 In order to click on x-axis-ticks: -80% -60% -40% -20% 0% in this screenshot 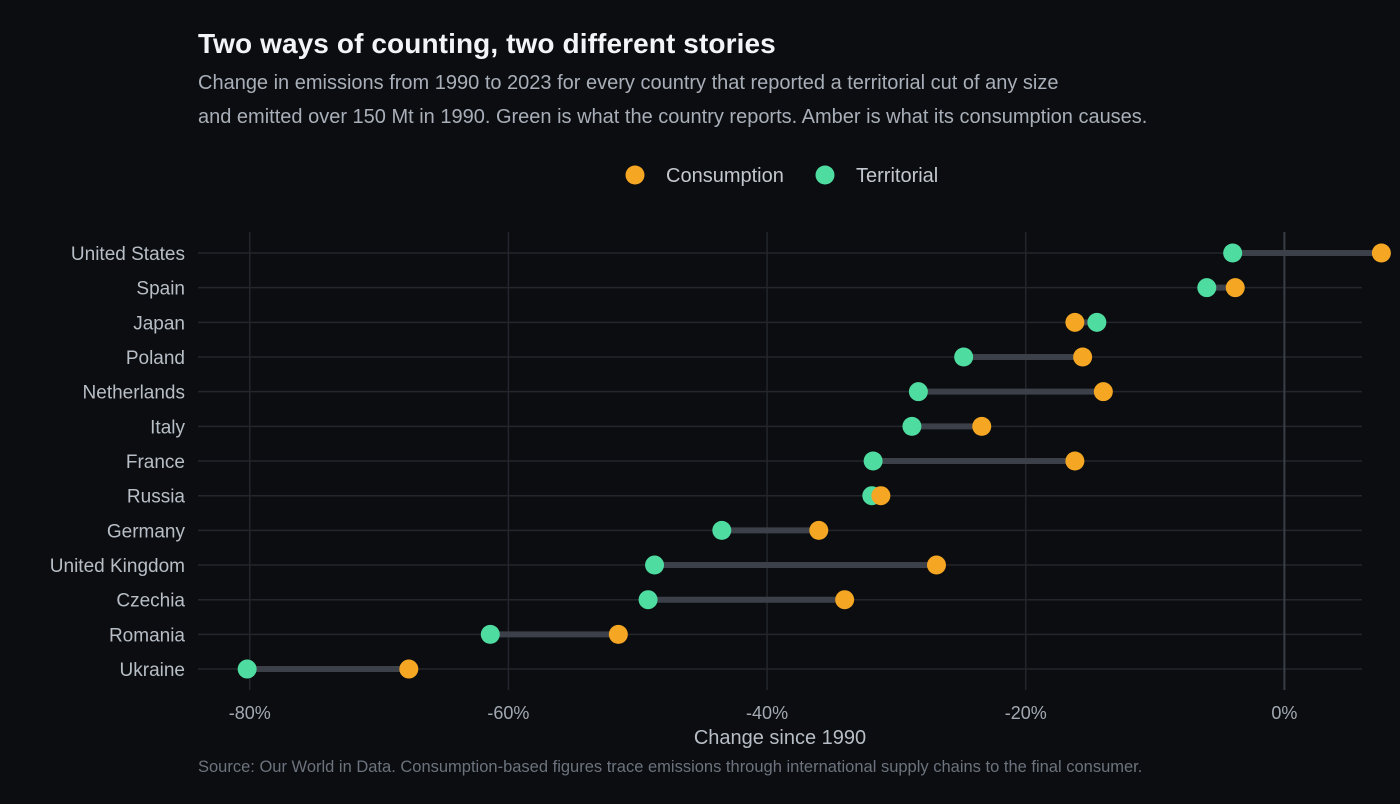, I will do `click(763, 713)`.